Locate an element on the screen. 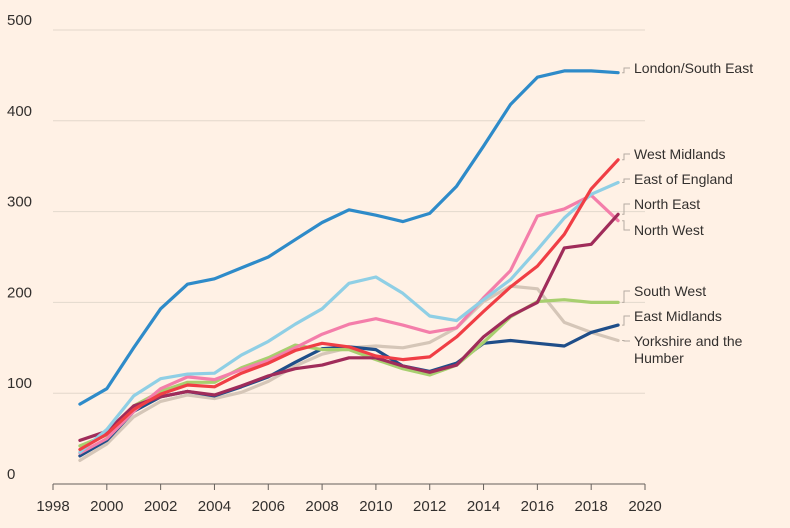 Image resolution: width=790 pixels, height=528 pixels. x-tick-label: 2012 is located at coordinates (429, 506).